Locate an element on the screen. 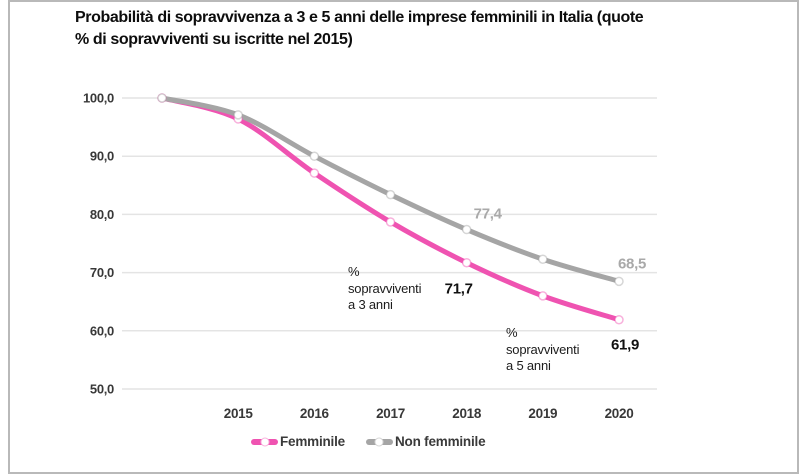  non-femminile-marker-icon is located at coordinates (379, 441).